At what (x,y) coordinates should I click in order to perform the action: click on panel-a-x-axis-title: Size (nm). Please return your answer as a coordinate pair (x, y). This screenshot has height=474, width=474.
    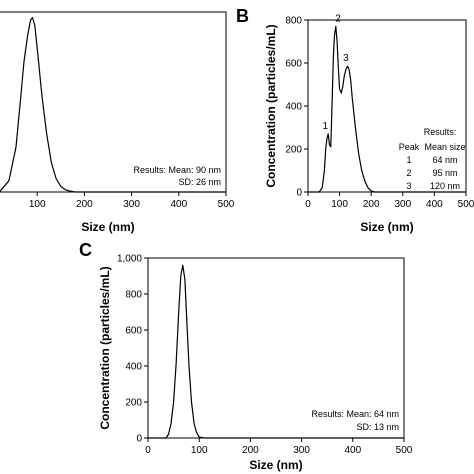
    Looking at the image, I should click on (107, 227).